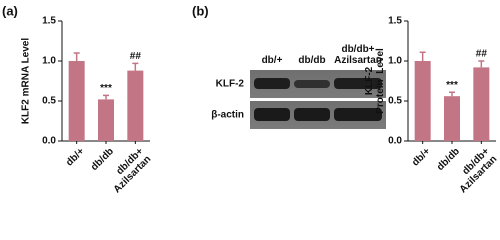 This screenshot has height=240, width=500. What do you see at coordinates (272, 60) in the screenshot?
I see `lane-label: db/+` at bounding box center [272, 60].